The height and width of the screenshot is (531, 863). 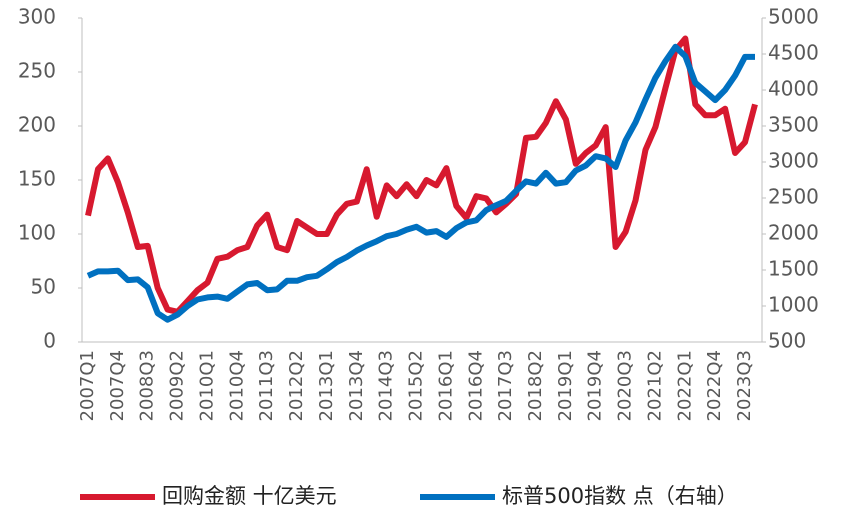 What do you see at coordinates (37, 179) in the screenshot?
I see `y-tick-label: 150` at bounding box center [37, 179].